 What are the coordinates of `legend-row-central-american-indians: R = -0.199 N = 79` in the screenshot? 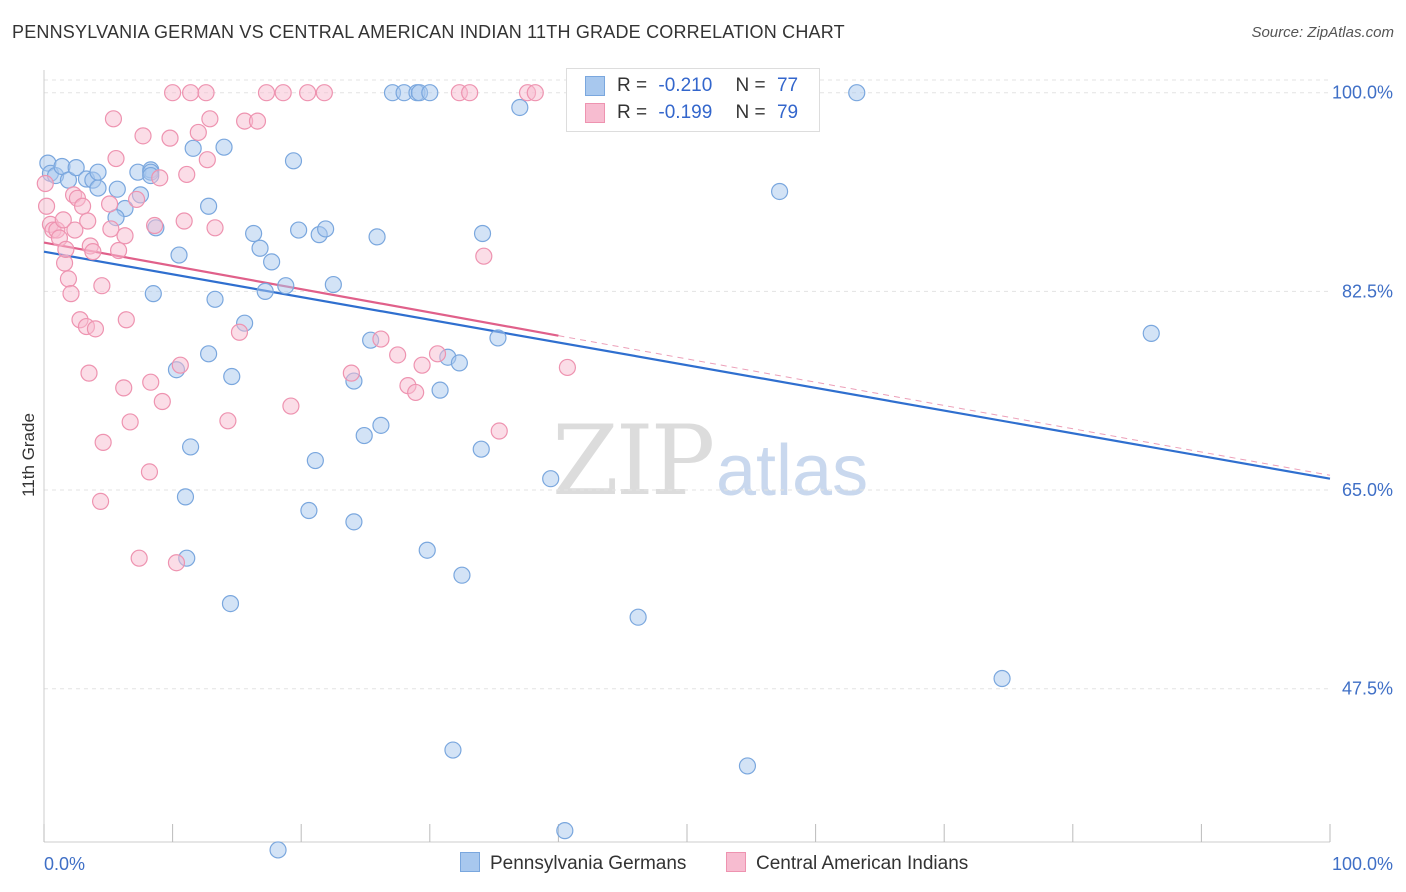 It's located at (691, 114).